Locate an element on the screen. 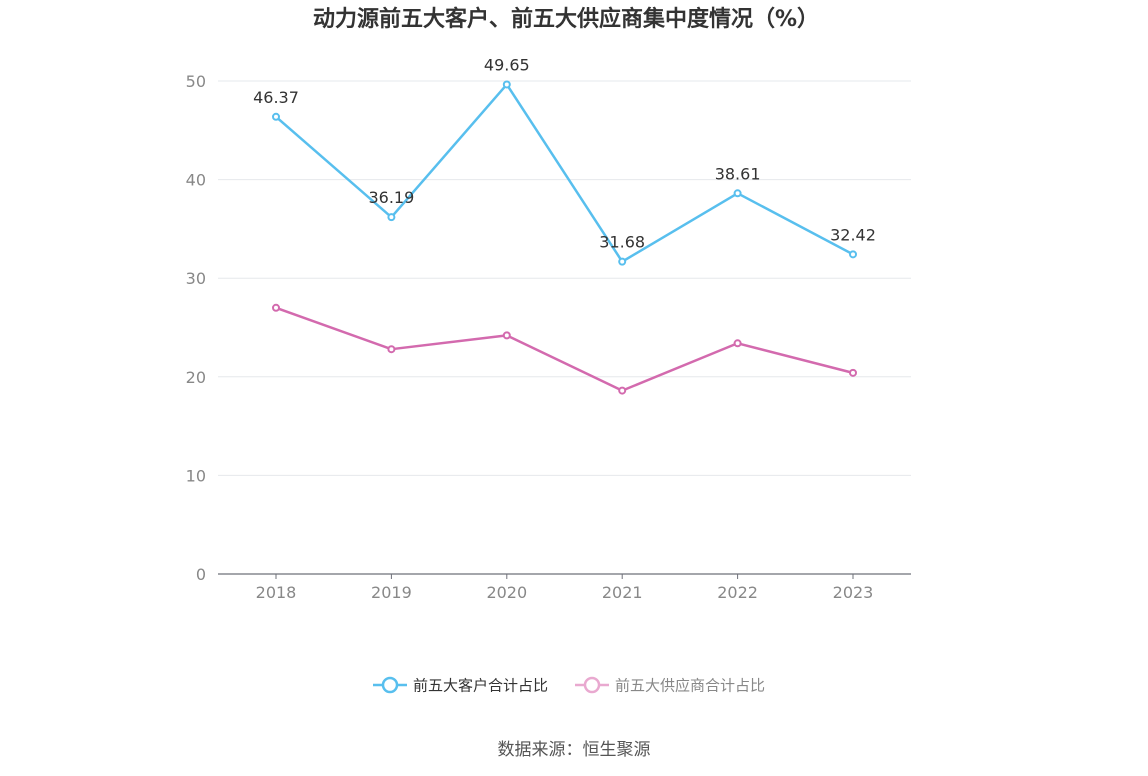 The height and width of the screenshot is (776, 1148). legend-label: 前五大供应商合计占比 is located at coordinates (690, 686).